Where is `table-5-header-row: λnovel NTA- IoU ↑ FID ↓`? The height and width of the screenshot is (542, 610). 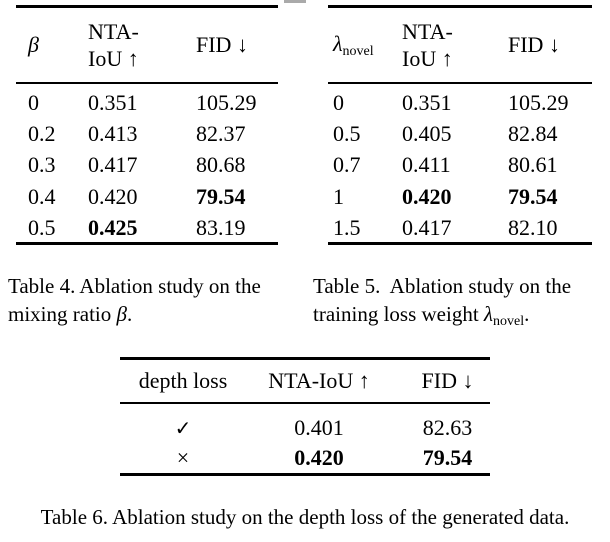
table-5-header-row: λnovel NTA- IoU ↑ FID ↓ is located at coordinates (460, 45).